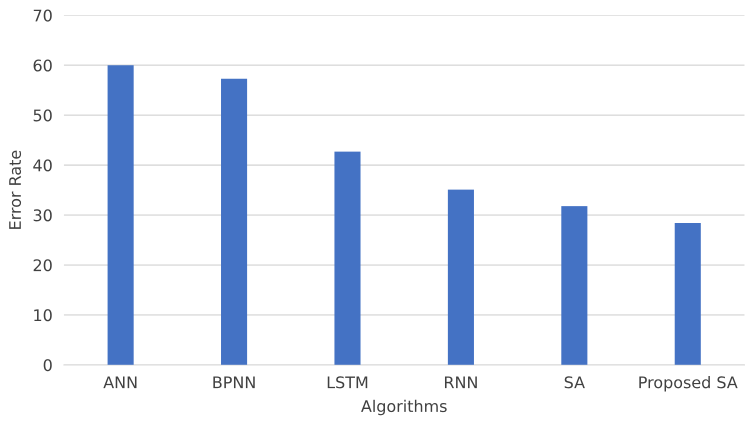 The image size is (752, 437). Describe the element at coordinates (43, 65) in the screenshot. I see `y-tick-label: 60` at that location.